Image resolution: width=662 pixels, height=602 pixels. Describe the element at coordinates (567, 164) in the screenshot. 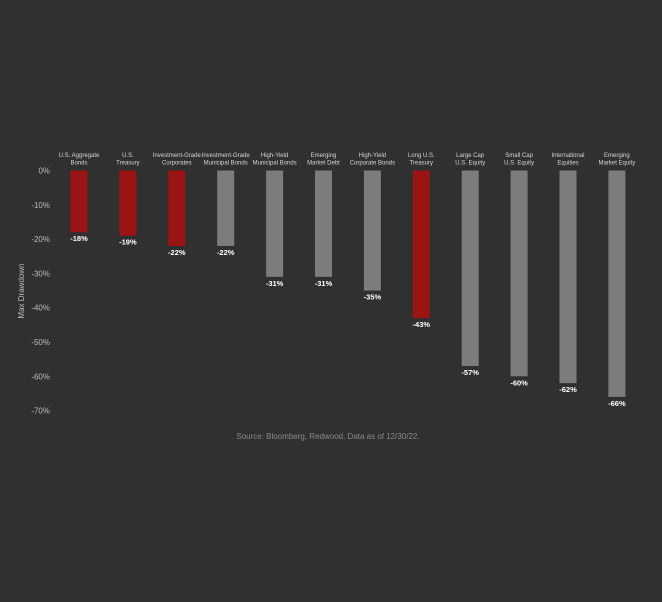

I see `x-tick-label: Equities` at that location.